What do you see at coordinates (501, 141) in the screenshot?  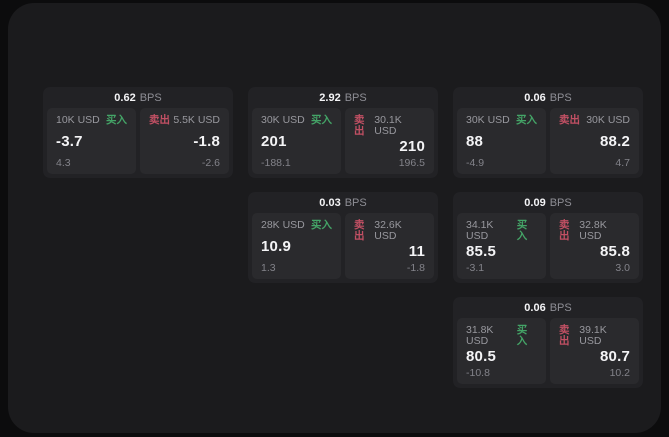 I see `buy-tile: 30K USD 买入 88 -4.9` at bounding box center [501, 141].